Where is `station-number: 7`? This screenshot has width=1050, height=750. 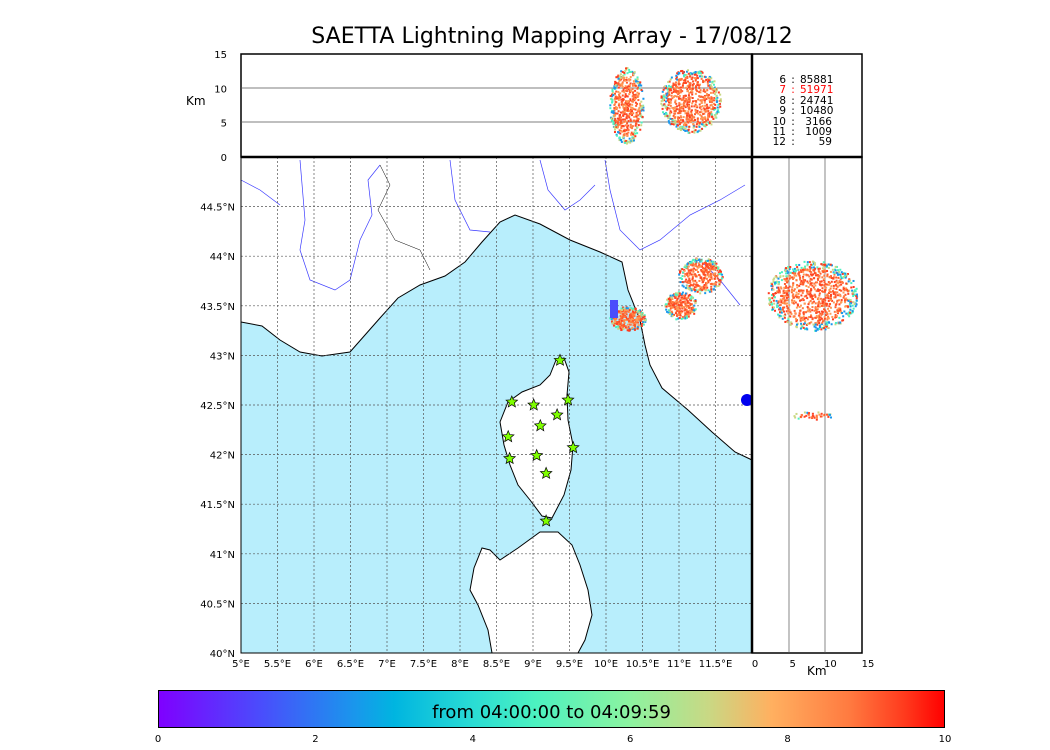 station-number: 7 is located at coordinates (782, 90).